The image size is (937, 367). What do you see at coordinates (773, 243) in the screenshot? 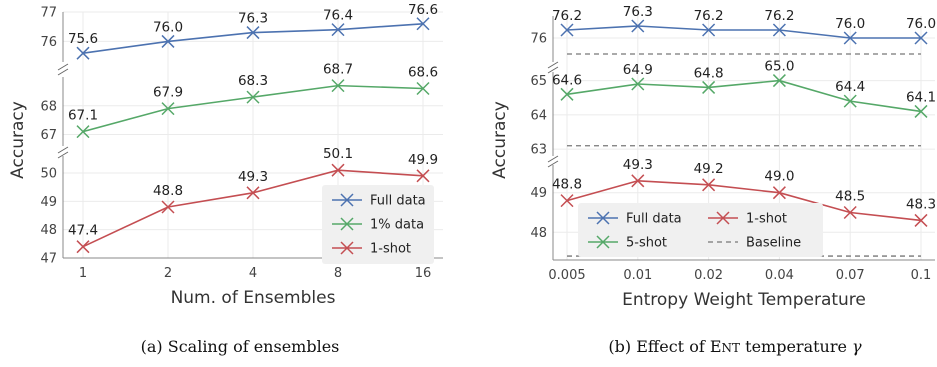
I see `legend-label: Baseline` at bounding box center [773, 243].